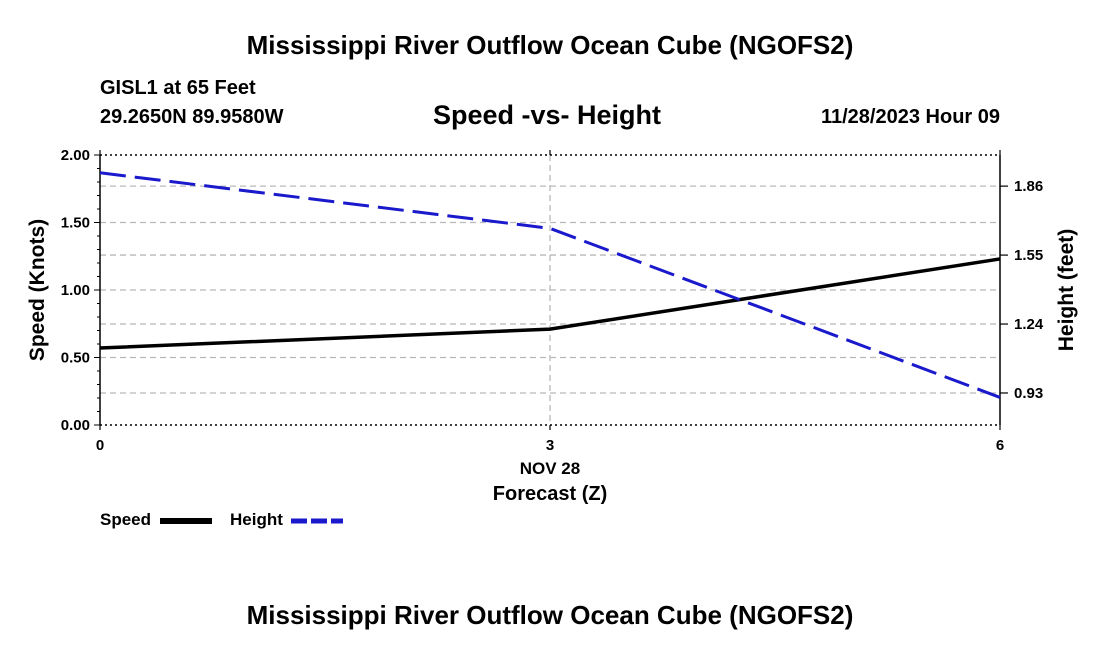 The image size is (1100, 650). Describe the element at coordinates (75, 223) in the screenshot. I see `y-tick-label: 1.50` at that location.